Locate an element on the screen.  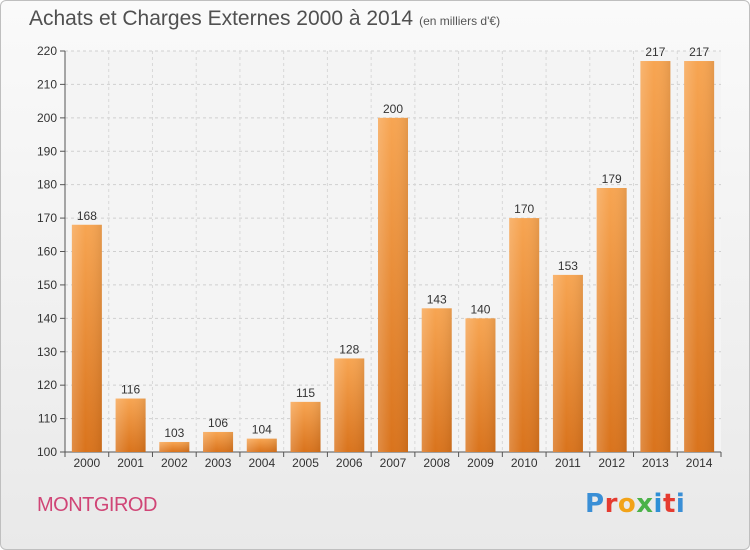
x-tick-label: 2013 is located at coordinates (655, 463).